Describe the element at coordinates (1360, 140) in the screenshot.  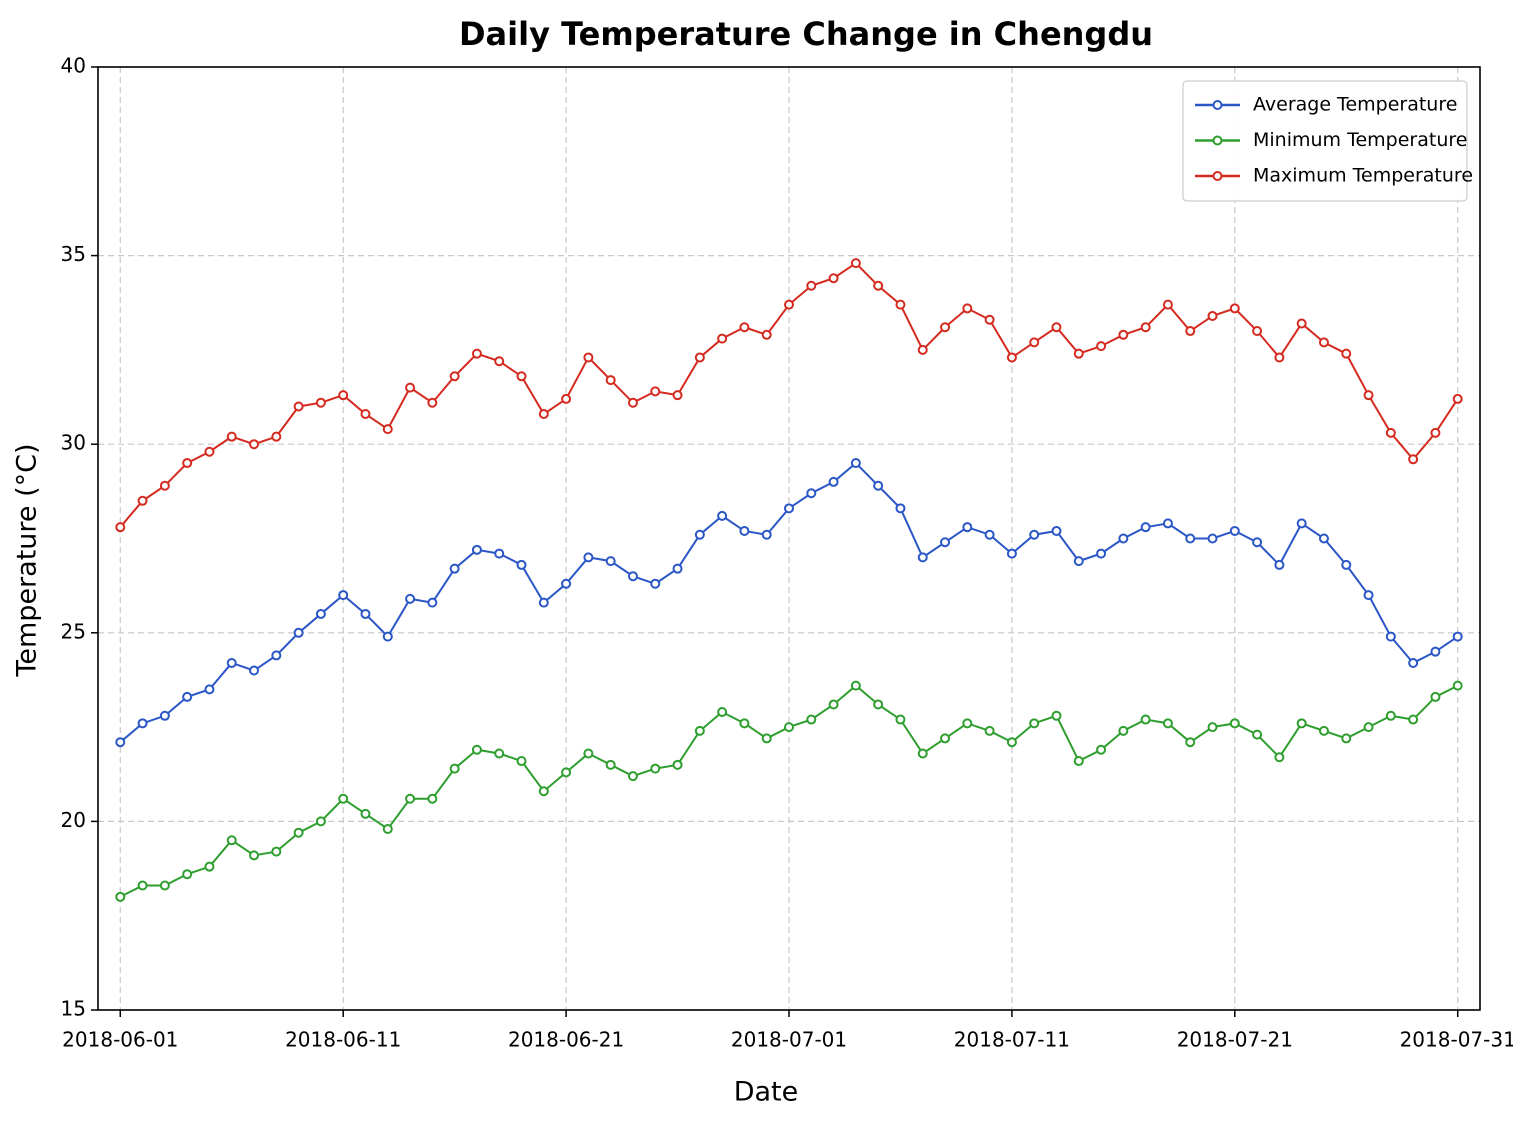
I see `legend-label: Minimum Temperature` at that location.